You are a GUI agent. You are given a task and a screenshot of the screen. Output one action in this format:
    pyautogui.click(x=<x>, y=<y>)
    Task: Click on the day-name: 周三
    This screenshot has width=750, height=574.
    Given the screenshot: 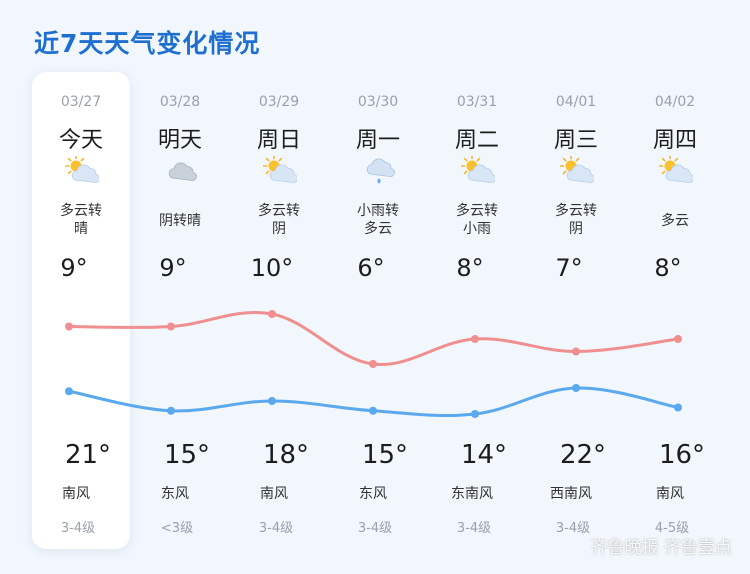 What is the action you would take?
    pyautogui.click(x=575, y=140)
    